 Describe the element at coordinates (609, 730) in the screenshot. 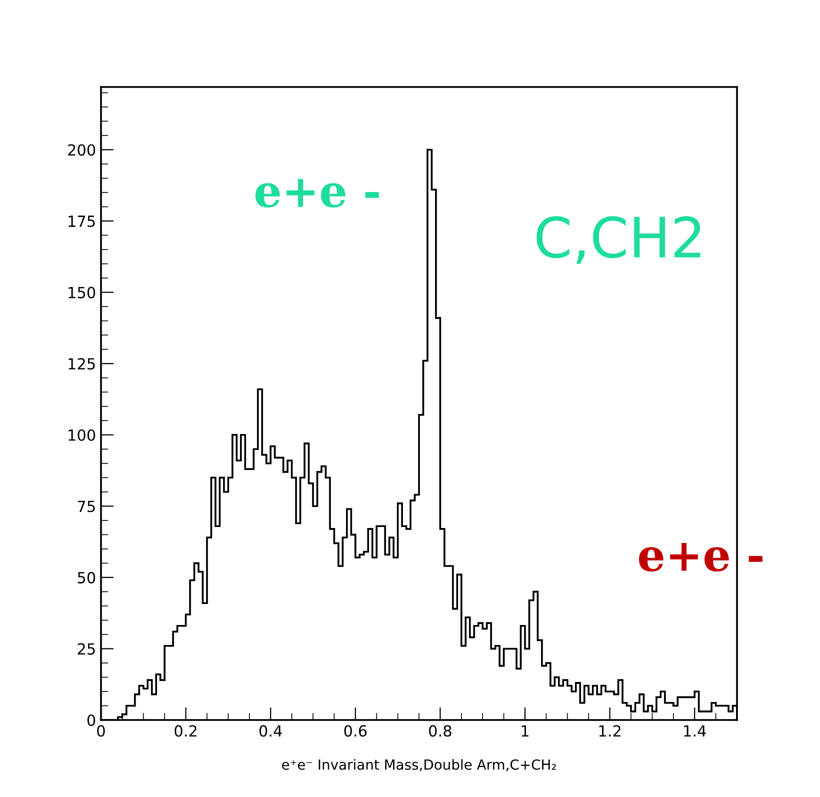

I see `x-tick-label: 1.2` at that location.